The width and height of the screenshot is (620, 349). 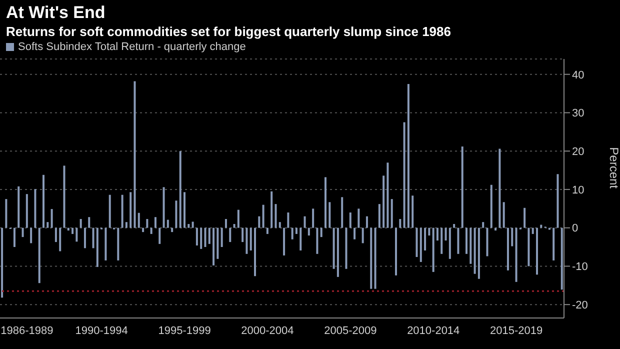 I want to click on chart-title: At Wit's End, so click(x=55, y=12).